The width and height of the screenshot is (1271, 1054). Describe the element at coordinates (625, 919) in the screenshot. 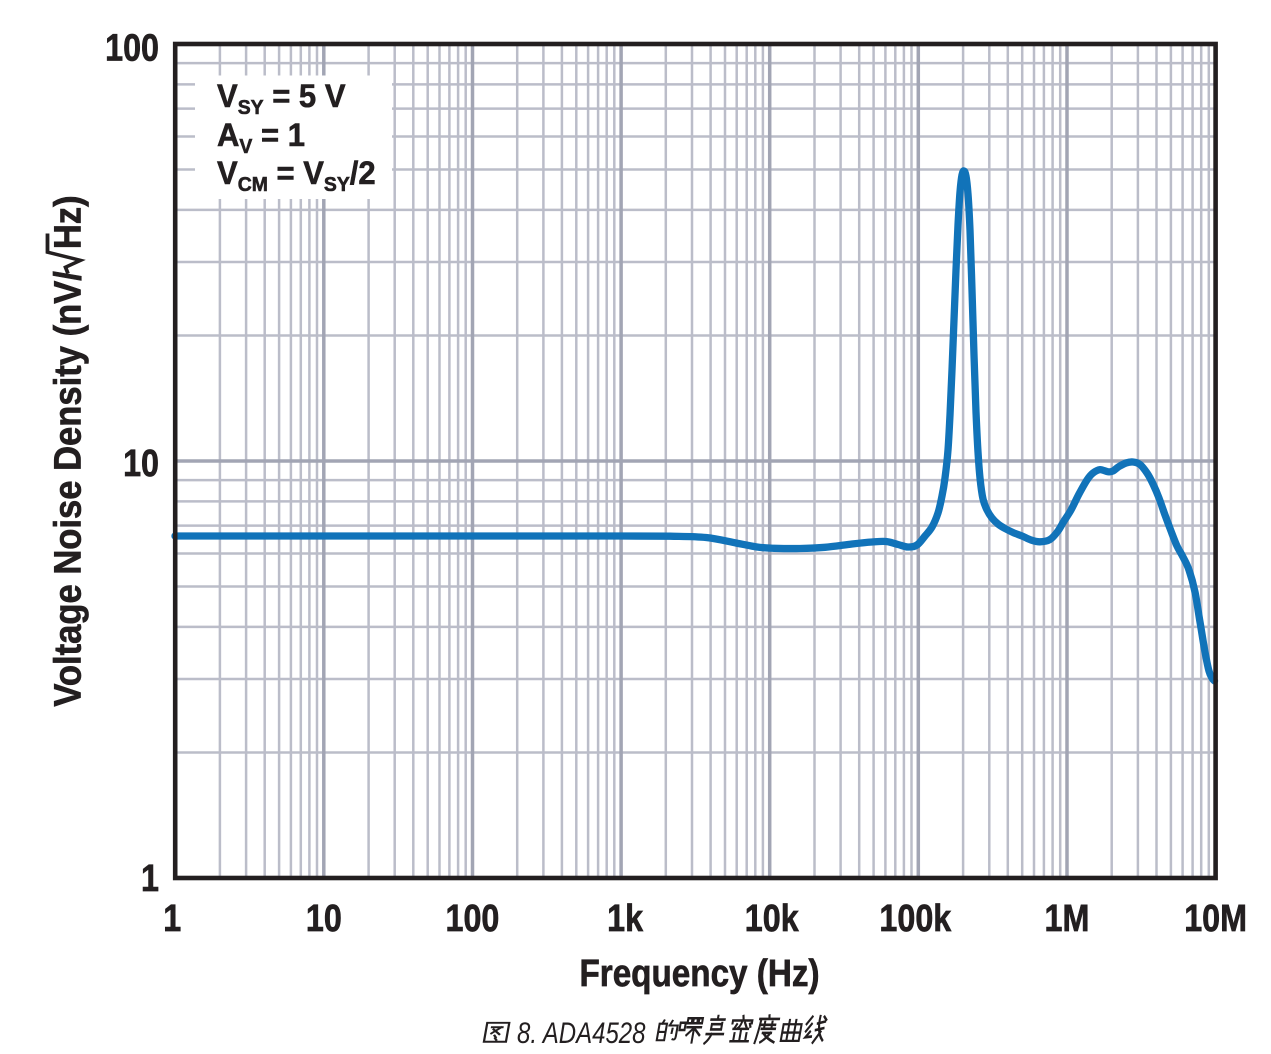

I see `svg-text: 1k` at that location.